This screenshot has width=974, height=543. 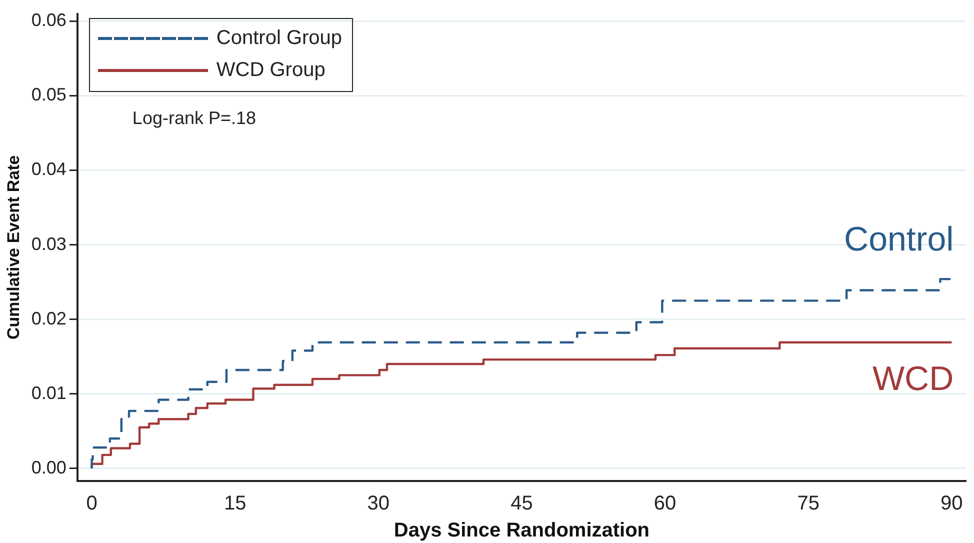 What do you see at coordinates (48, 94) in the screenshot?
I see `y-tick-label: 0.05` at bounding box center [48, 94].